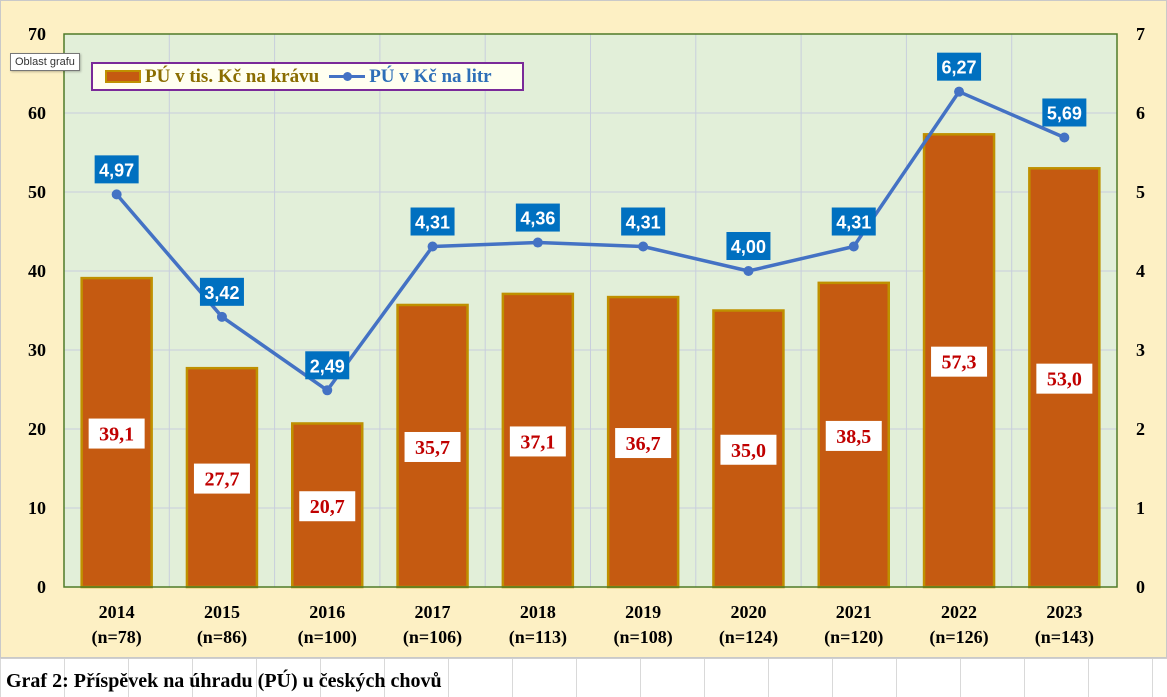 The image size is (1167, 697). What do you see at coordinates (41, 587) in the screenshot?
I see `left-axis-tick-label: 0` at bounding box center [41, 587].